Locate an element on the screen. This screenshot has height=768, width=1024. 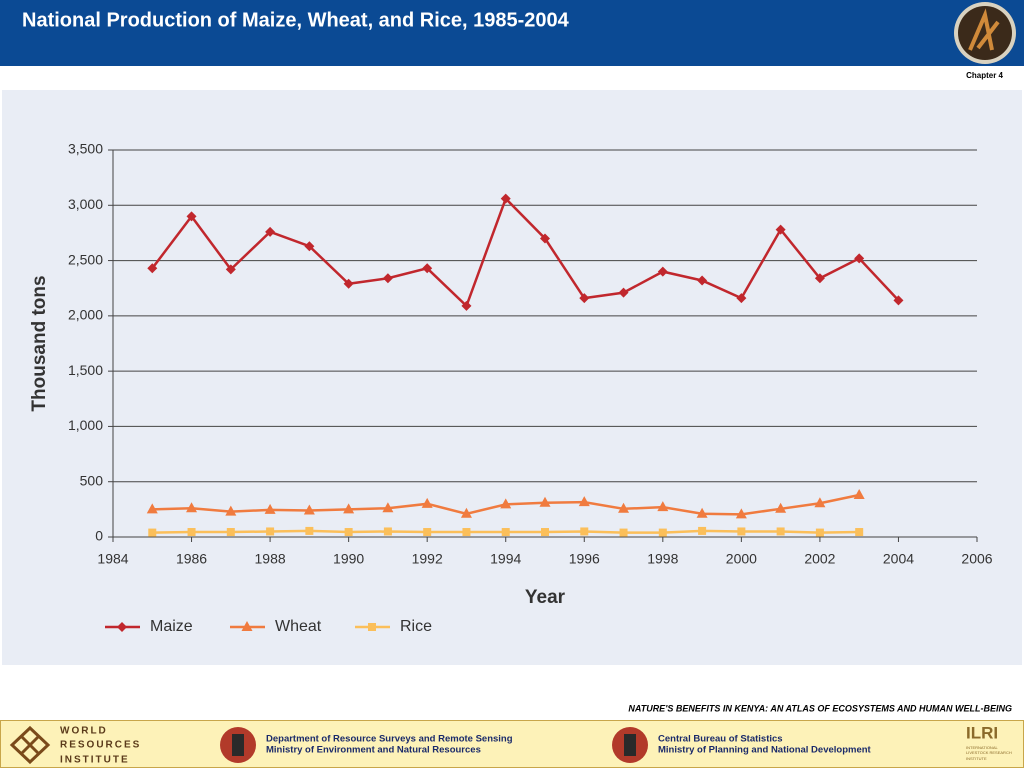
x-tick-label: 1986 is located at coordinates (191, 559).